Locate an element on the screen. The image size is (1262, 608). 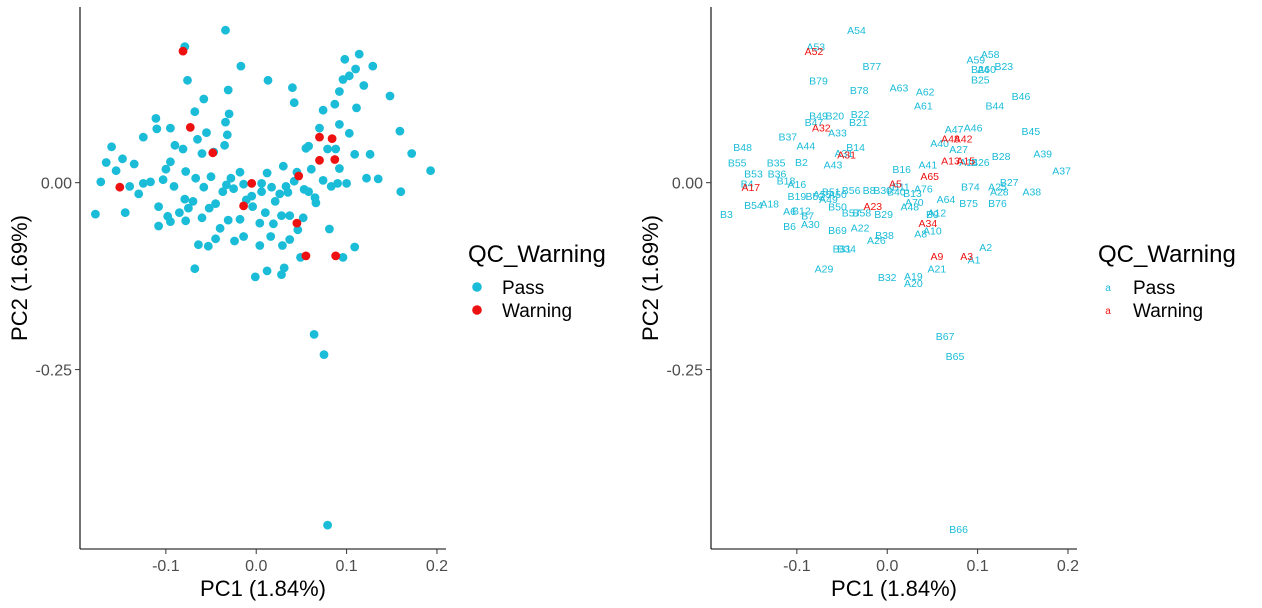
sample-label-pass: B3 is located at coordinates (726, 215).